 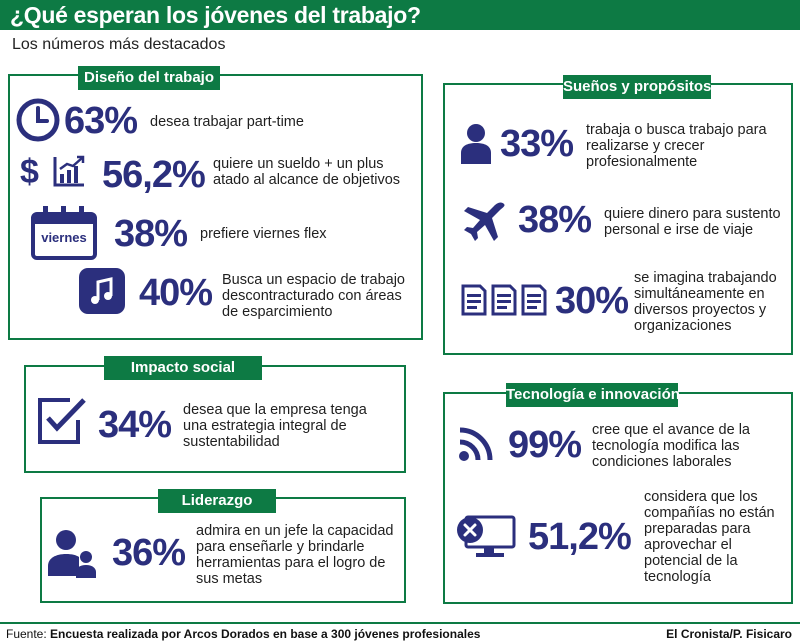 I want to click on stat-description: desea trabajar part-time, so click(x=227, y=122).